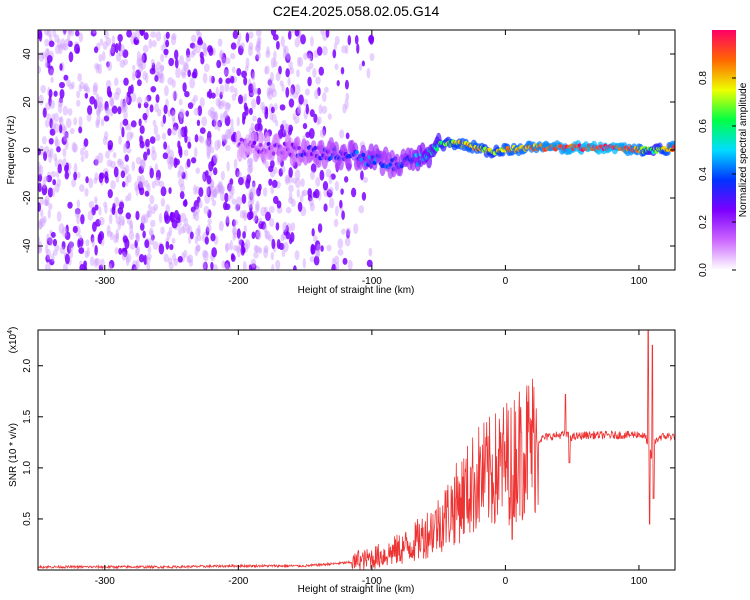  I want to click on snr-y-tick-label: 1.0, so click(27, 467).